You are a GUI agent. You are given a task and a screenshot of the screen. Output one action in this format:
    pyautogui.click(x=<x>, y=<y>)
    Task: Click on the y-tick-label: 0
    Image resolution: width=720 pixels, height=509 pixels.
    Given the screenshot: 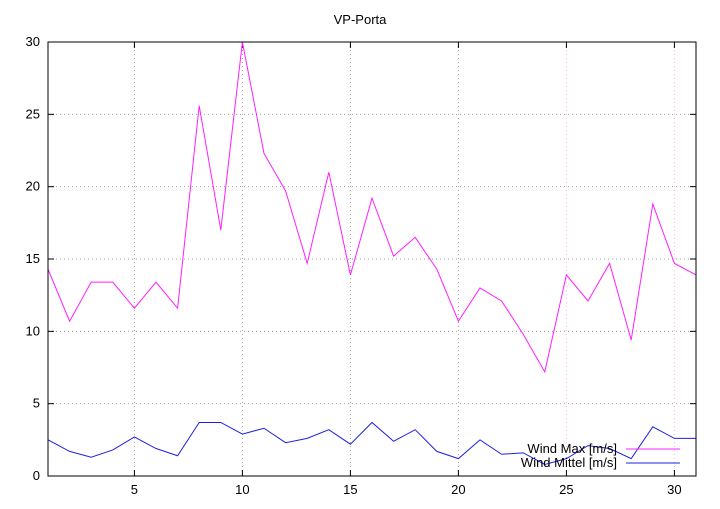 What is the action you would take?
    pyautogui.click(x=36, y=475)
    